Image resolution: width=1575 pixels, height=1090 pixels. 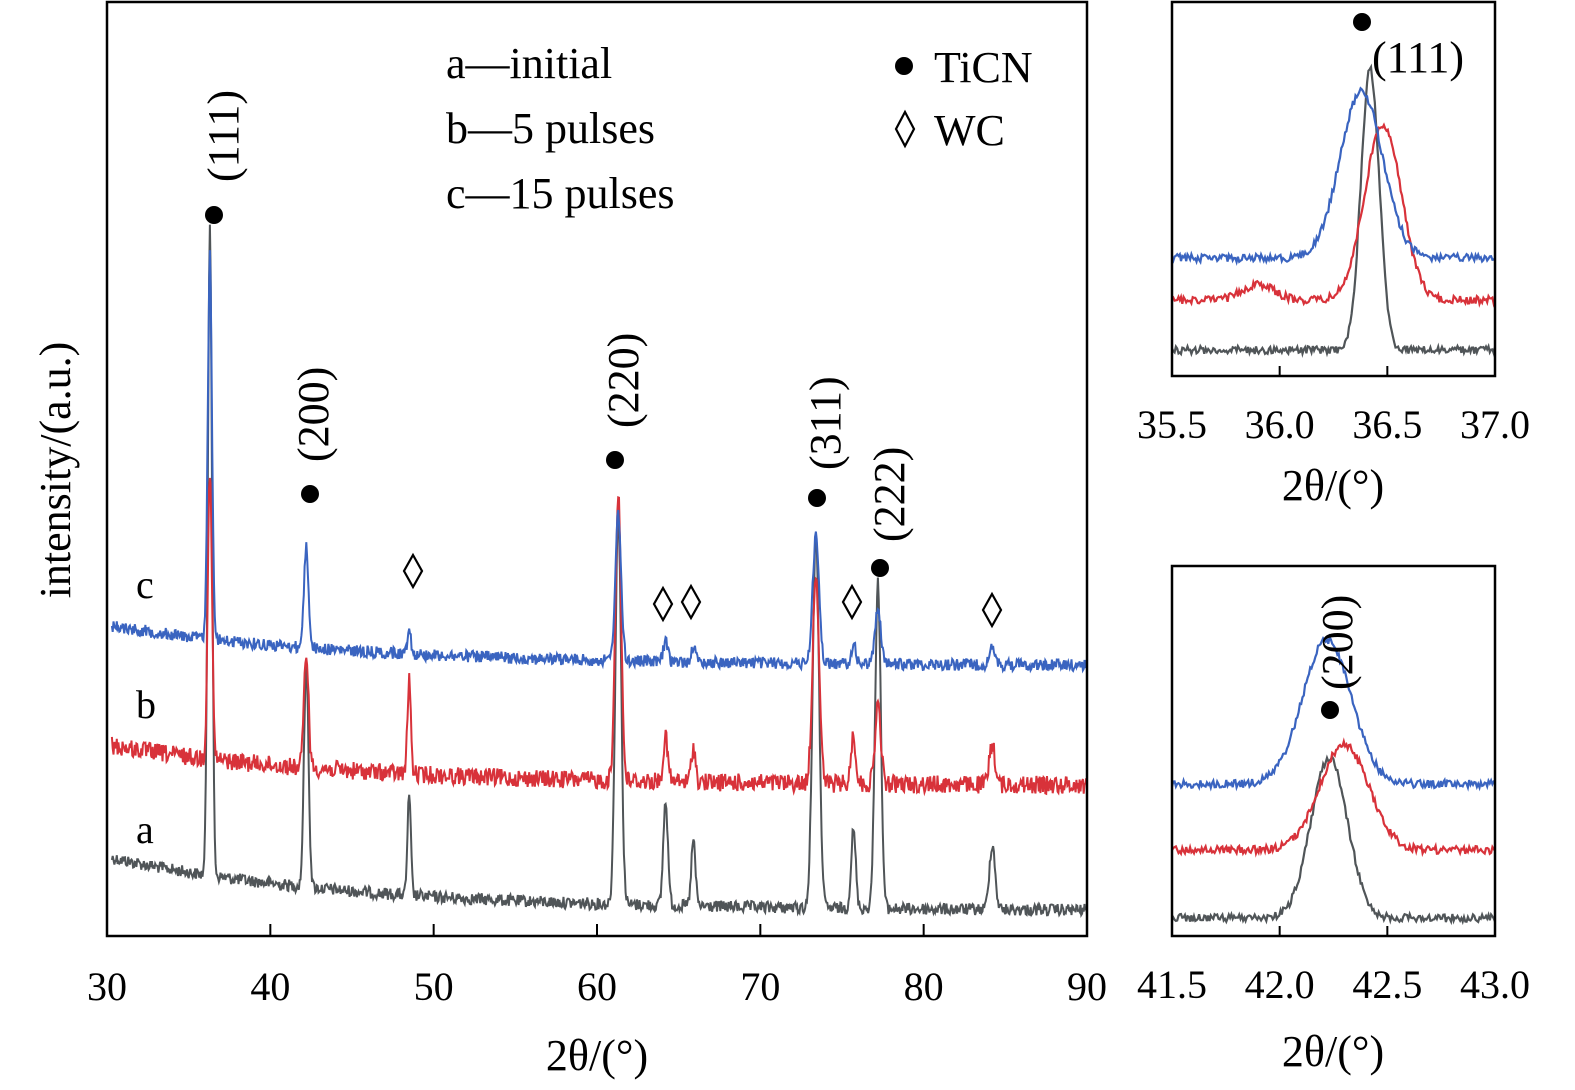 I want to click on inset-200-panel: 41.5 42.0 42.5 43.0 (200) 2θ/(°), so click(x=1333, y=820).